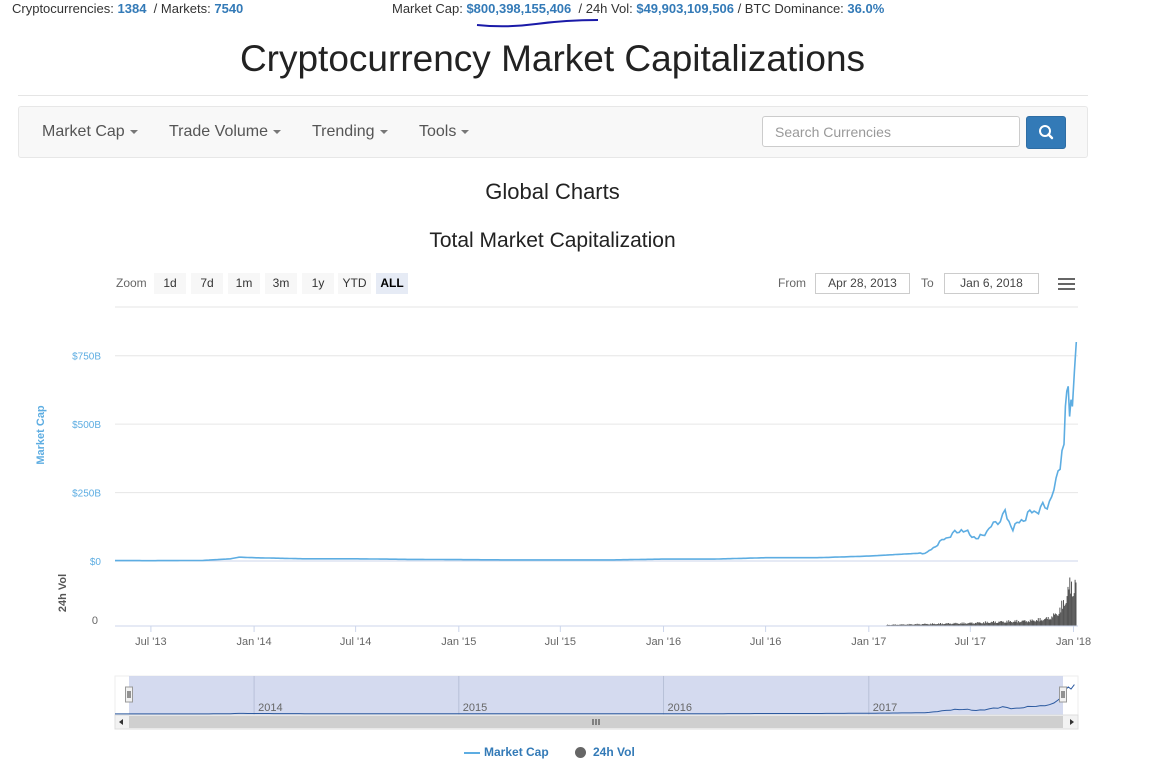 The height and width of the screenshot is (769, 1170). I want to click on zoom-7d-button: 7d, so click(207, 283).